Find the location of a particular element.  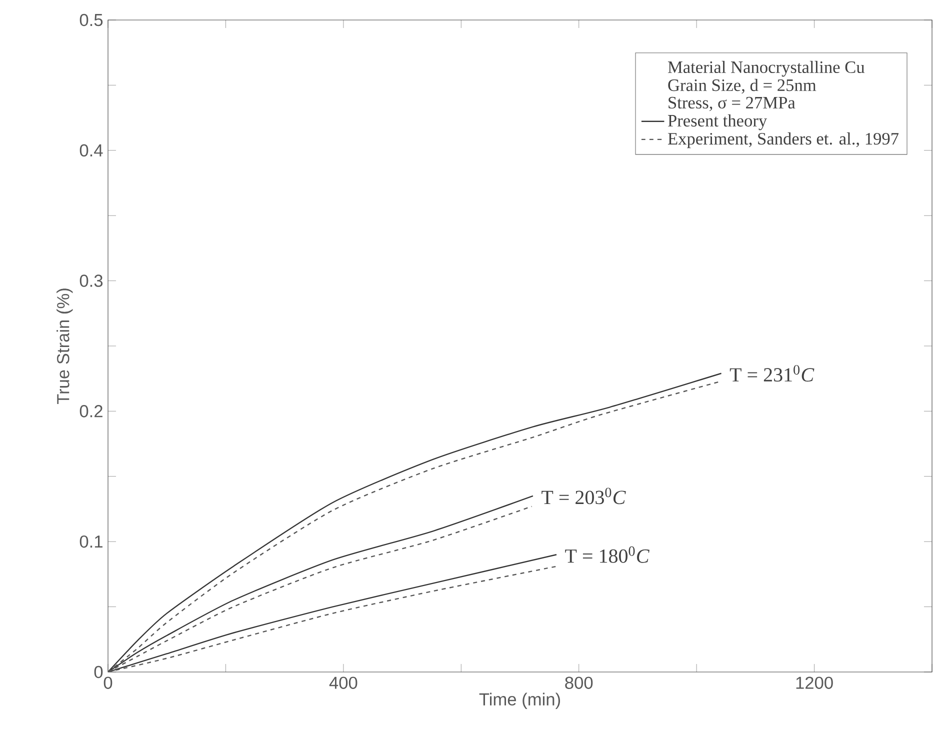

annotation: T = 203$^{0}$C is located at coordinates (584, 496).